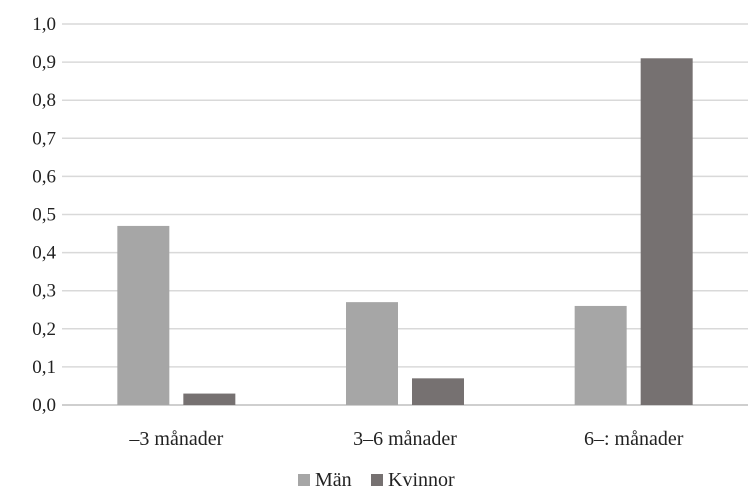 The height and width of the screenshot is (491, 750). I want to click on y-tick-label: 0,3, so click(44, 291).